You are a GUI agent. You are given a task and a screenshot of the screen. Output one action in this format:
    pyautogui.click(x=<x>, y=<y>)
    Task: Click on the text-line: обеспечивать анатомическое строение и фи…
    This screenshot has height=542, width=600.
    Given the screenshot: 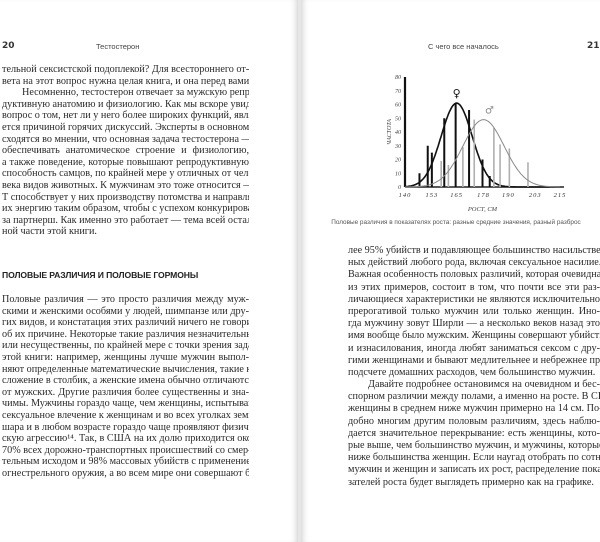 What is the action you would take?
    pyautogui.click(x=125, y=151)
    